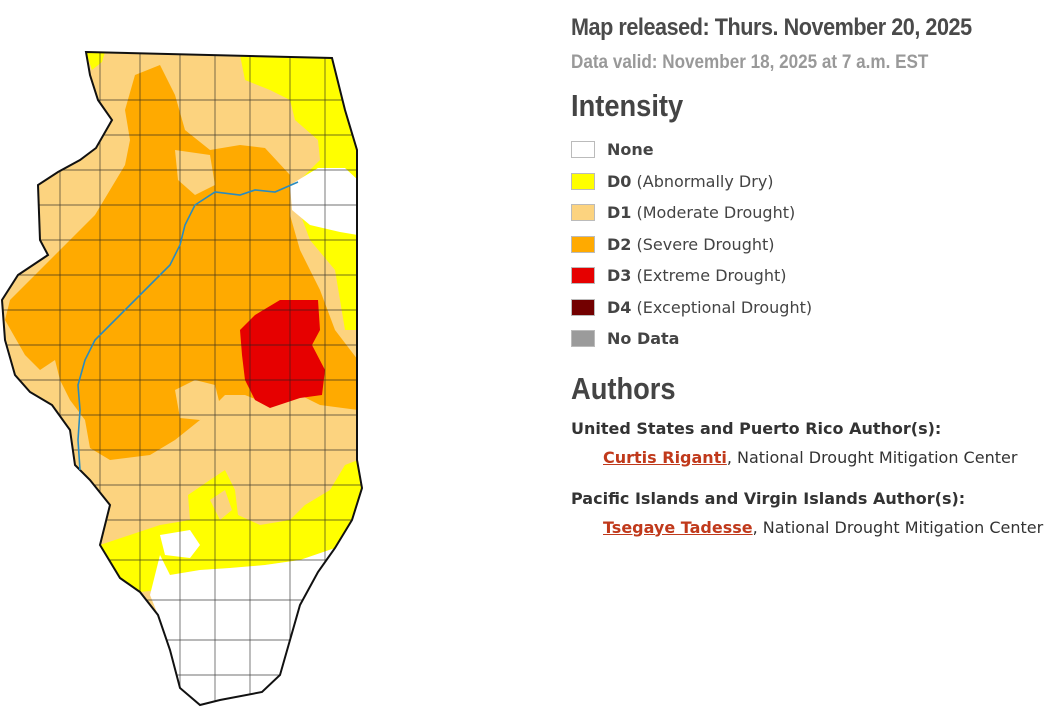  I want to click on author-link-tadesse: Tsegaye Tadesse, so click(678, 527).